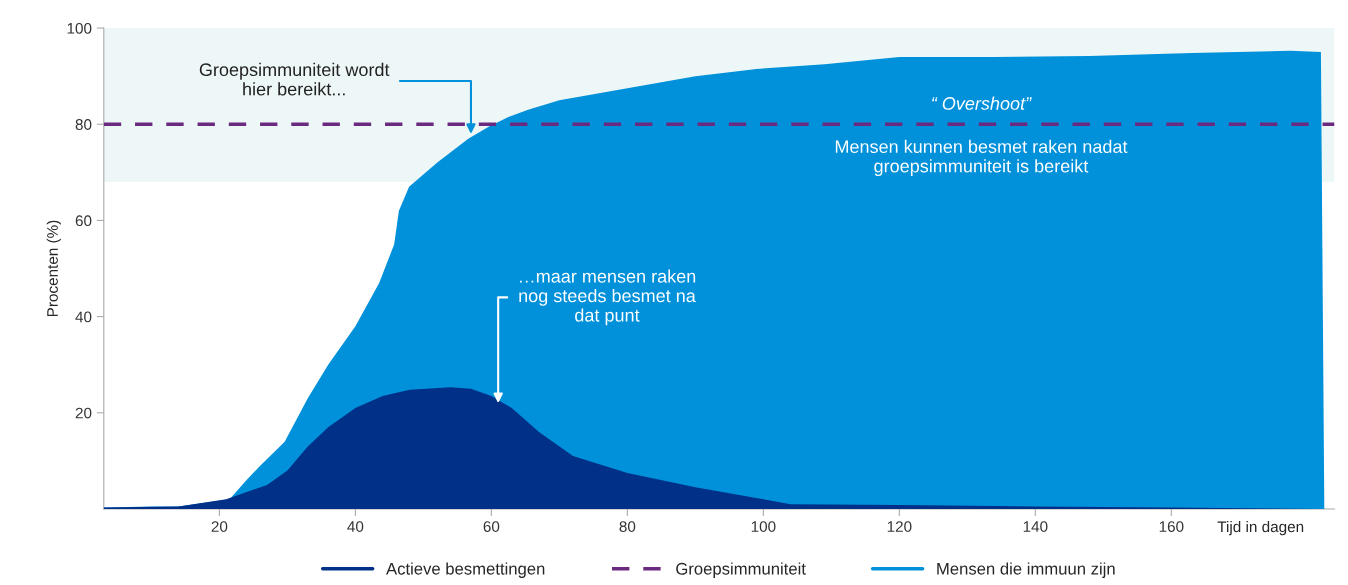  What do you see at coordinates (491, 526) in the screenshot?
I see `x-tick-label: 60` at bounding box center [491, 526].